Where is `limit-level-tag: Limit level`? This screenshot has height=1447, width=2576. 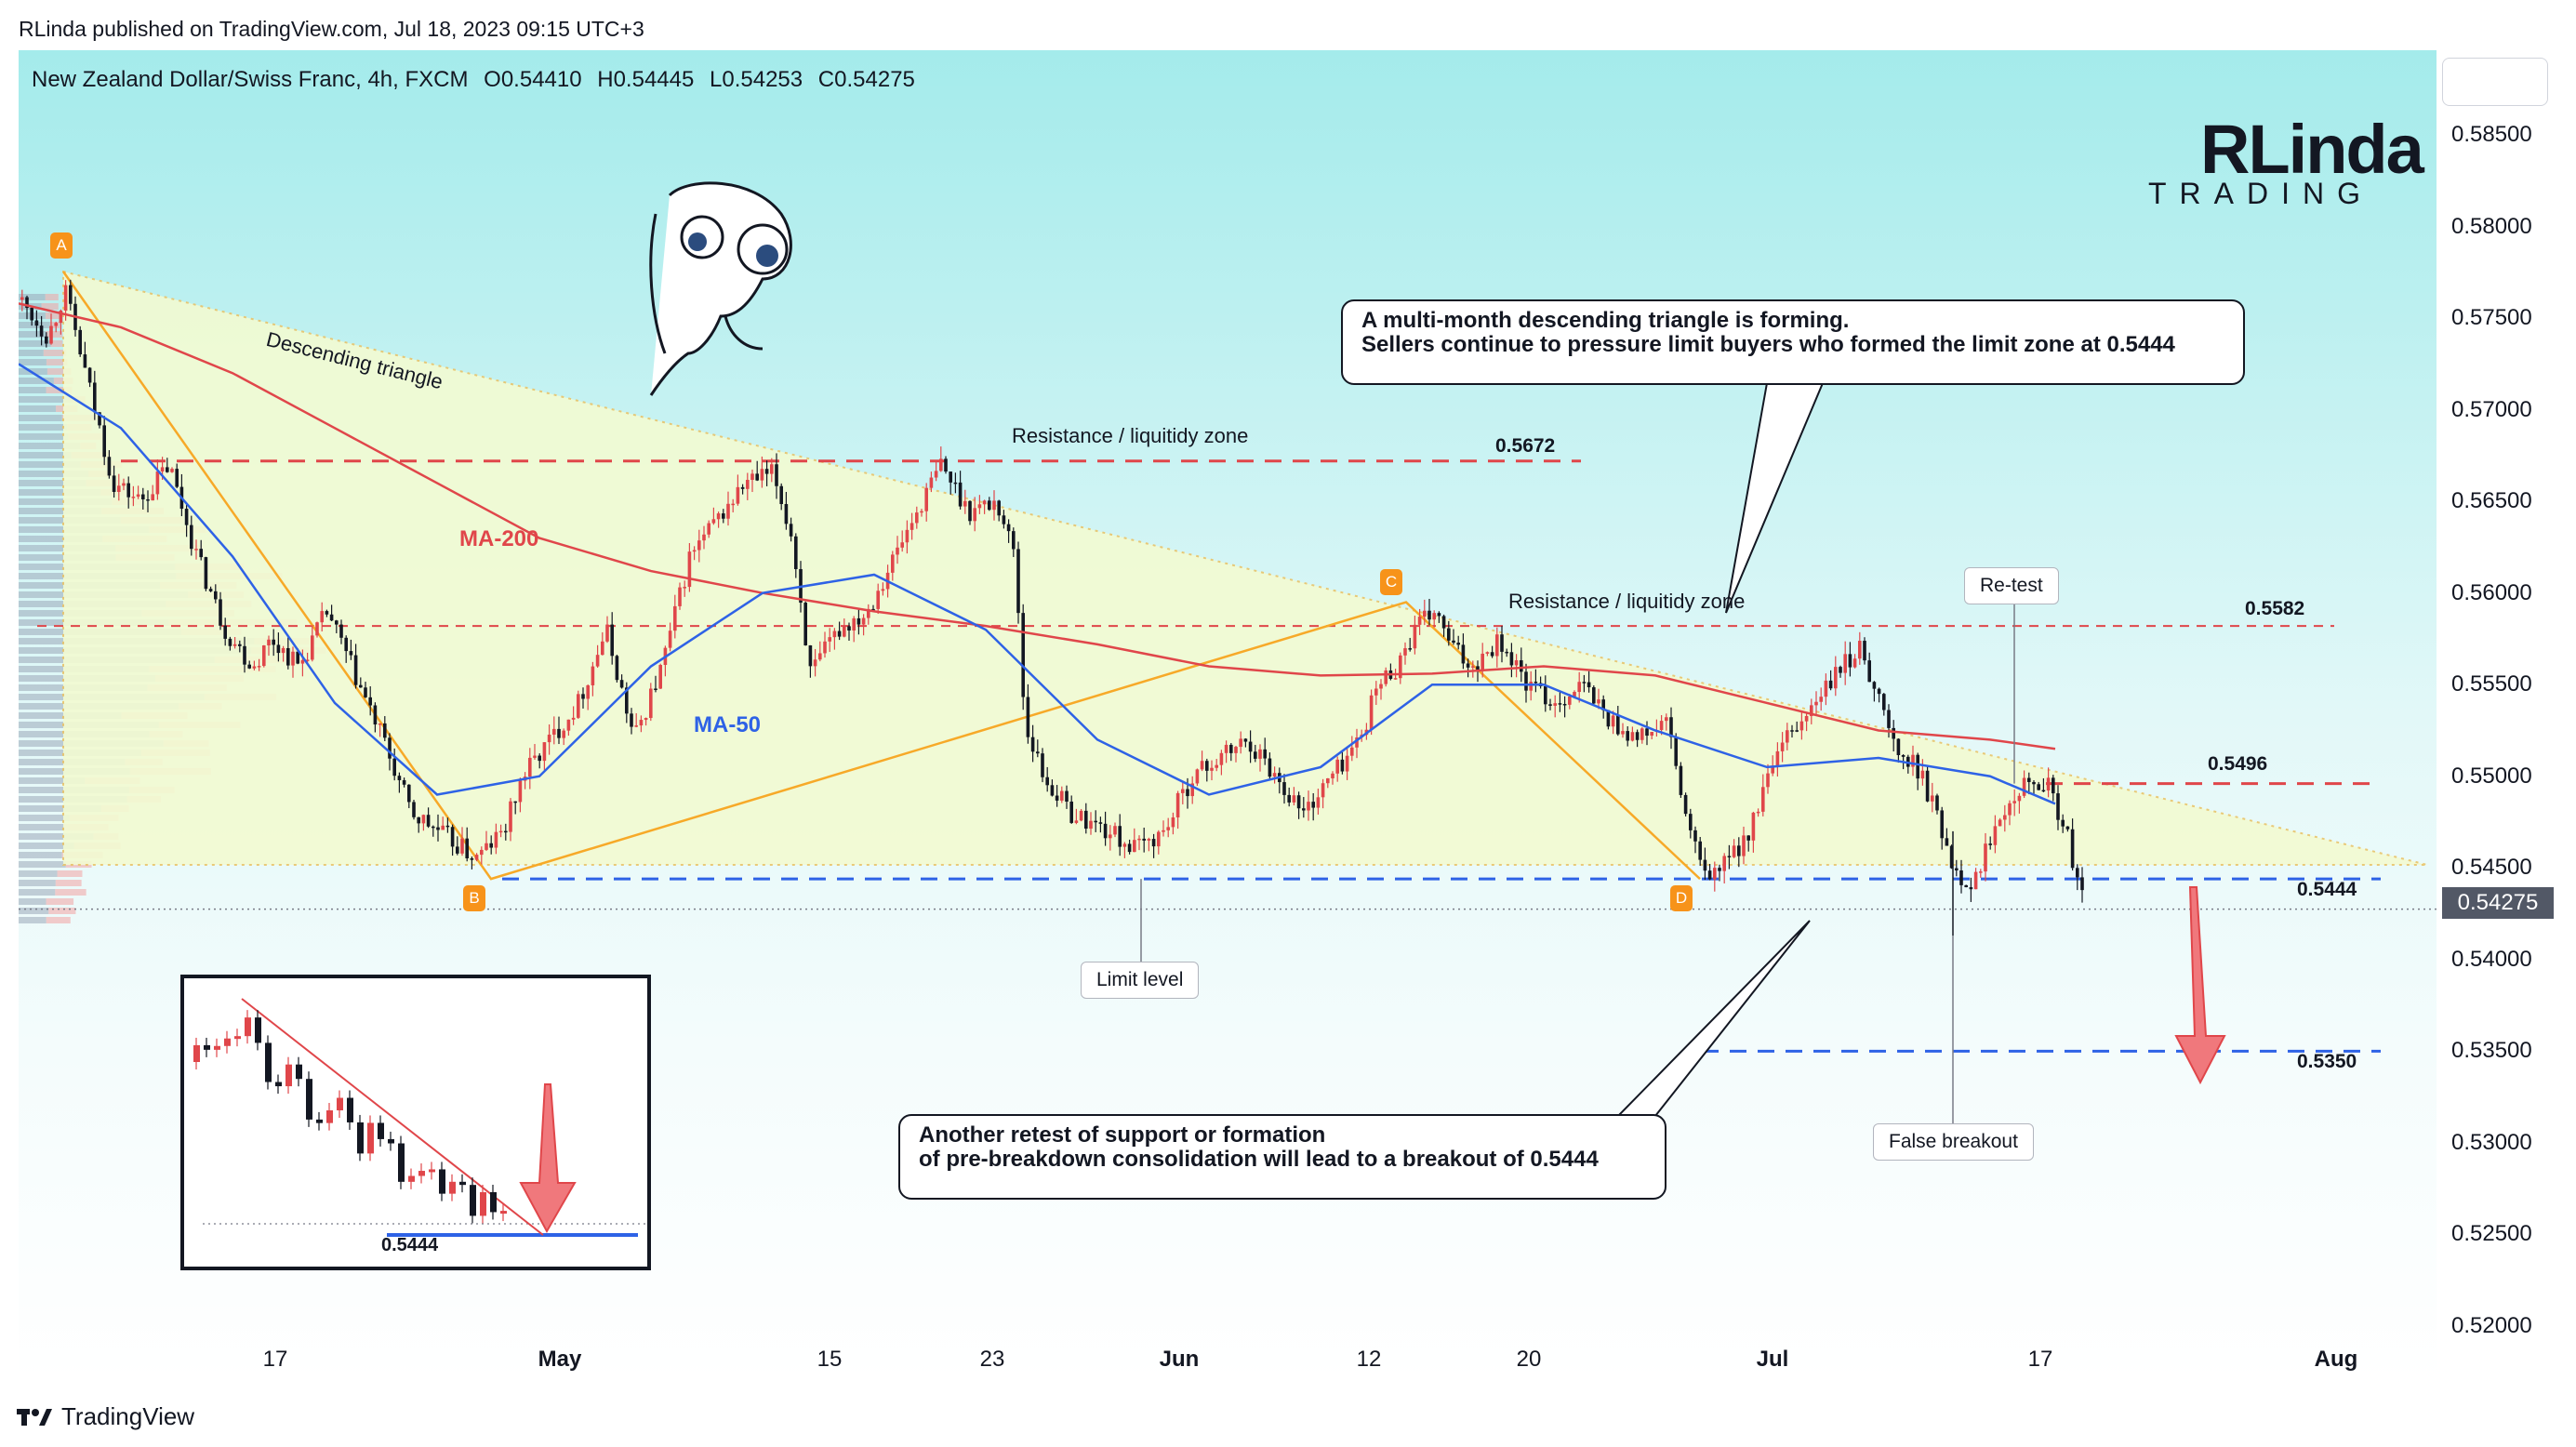
limit-level-tag: Limit level is located at coordinates (1140, 980).